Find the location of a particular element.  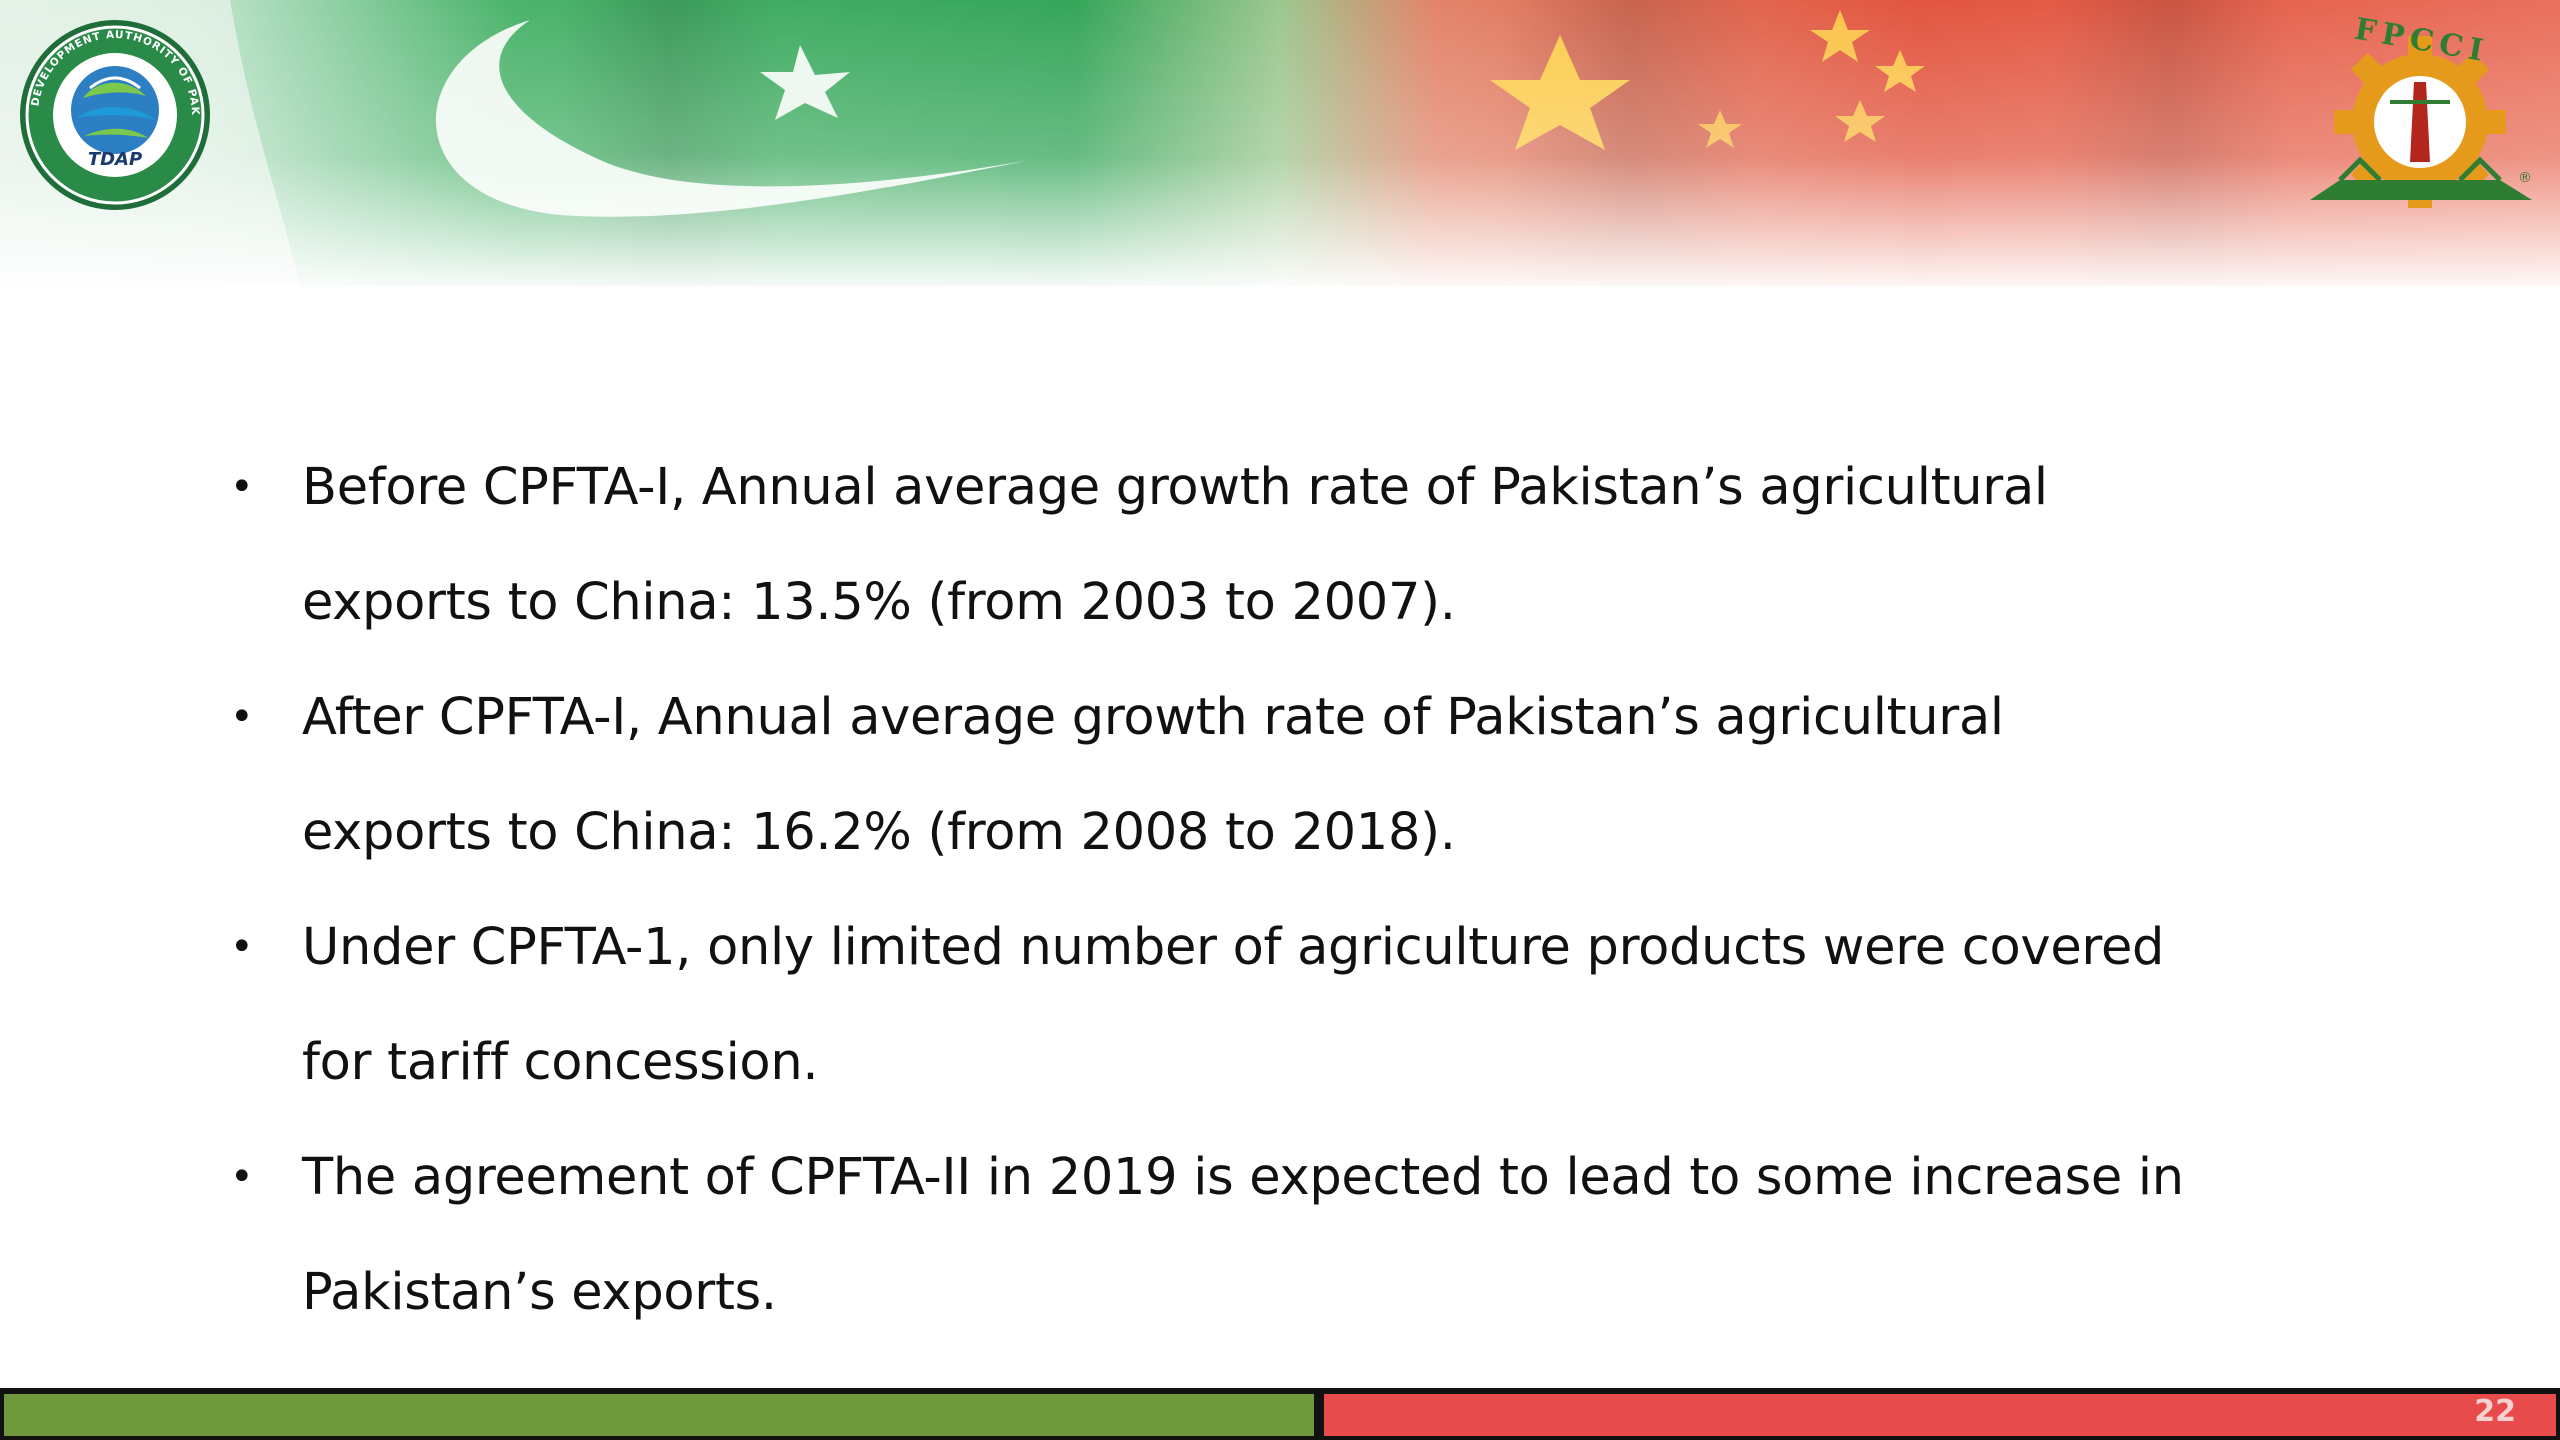

footer-bar is located at coordinates (1280, 1414).